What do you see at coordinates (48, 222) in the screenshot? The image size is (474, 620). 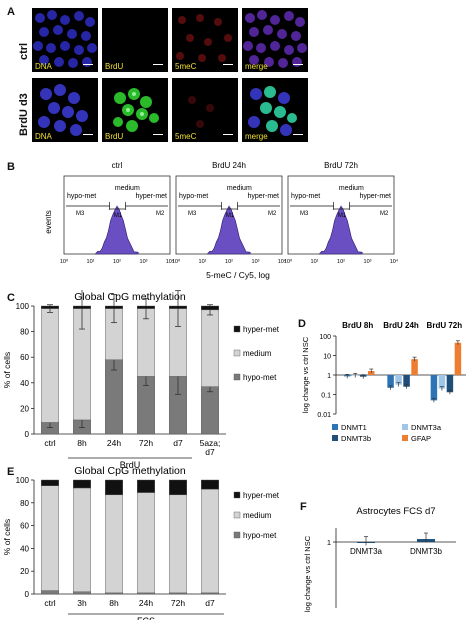 I see `flow-y-label: events` at bounding box center [48, 222].